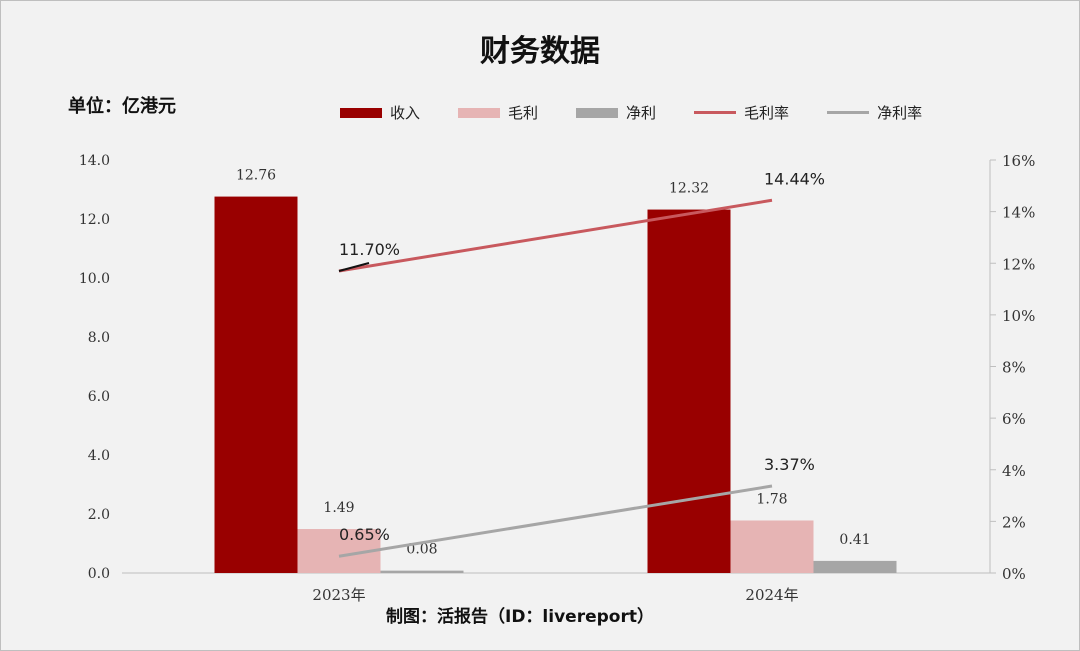 The image size is (1080, 651). Describe the element at coordinates (361, 112) in the screenshot. I see `legend-swatch-revenue` at that location.